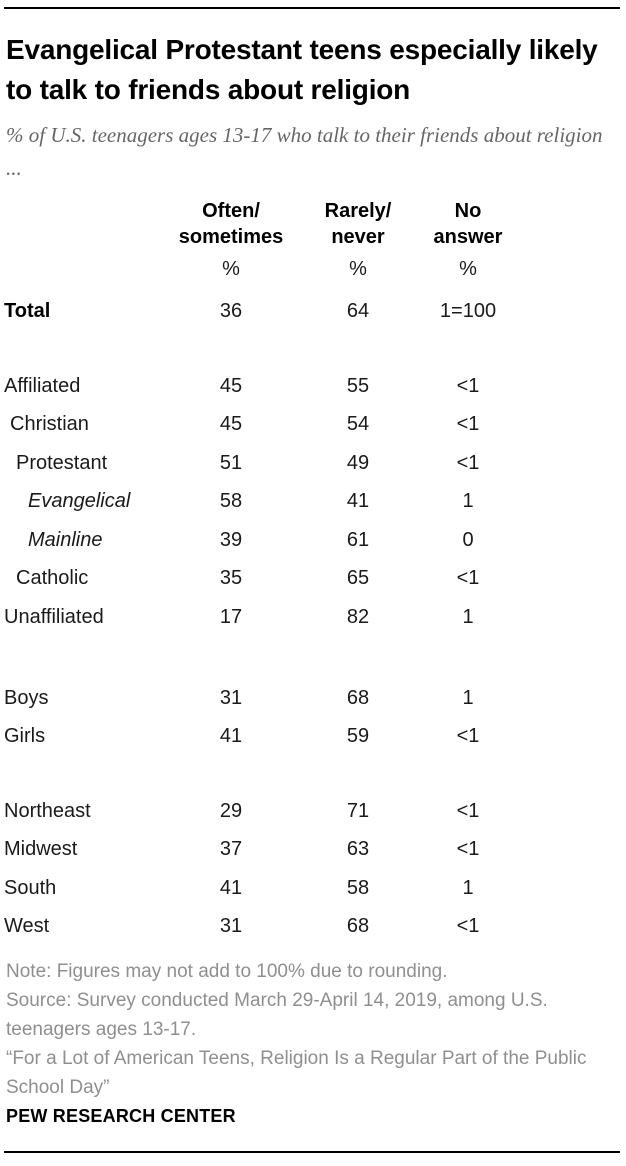 The height and width of the screenshot is (1166, 626). What do you see at coordinates (312, 8) in the screenshot?
I see `top-rule` at bounding box center [312, 8].